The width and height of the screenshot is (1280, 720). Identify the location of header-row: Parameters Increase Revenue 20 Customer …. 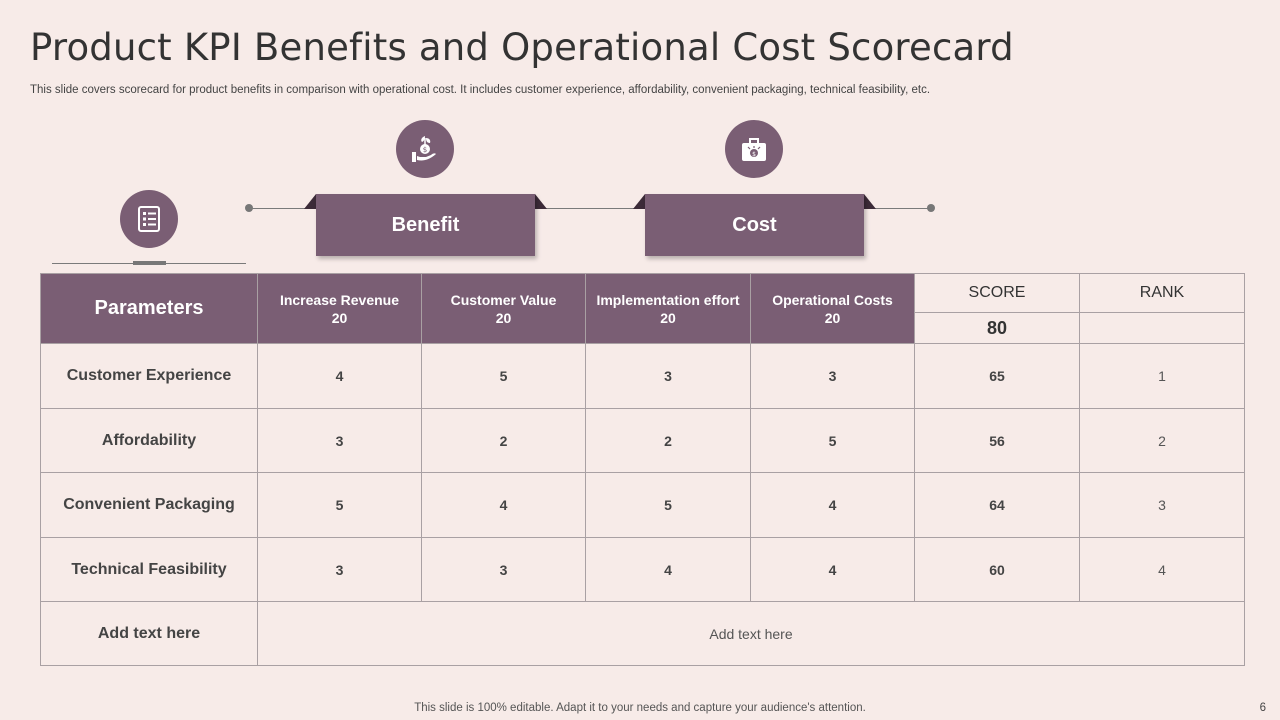
(642, 308).